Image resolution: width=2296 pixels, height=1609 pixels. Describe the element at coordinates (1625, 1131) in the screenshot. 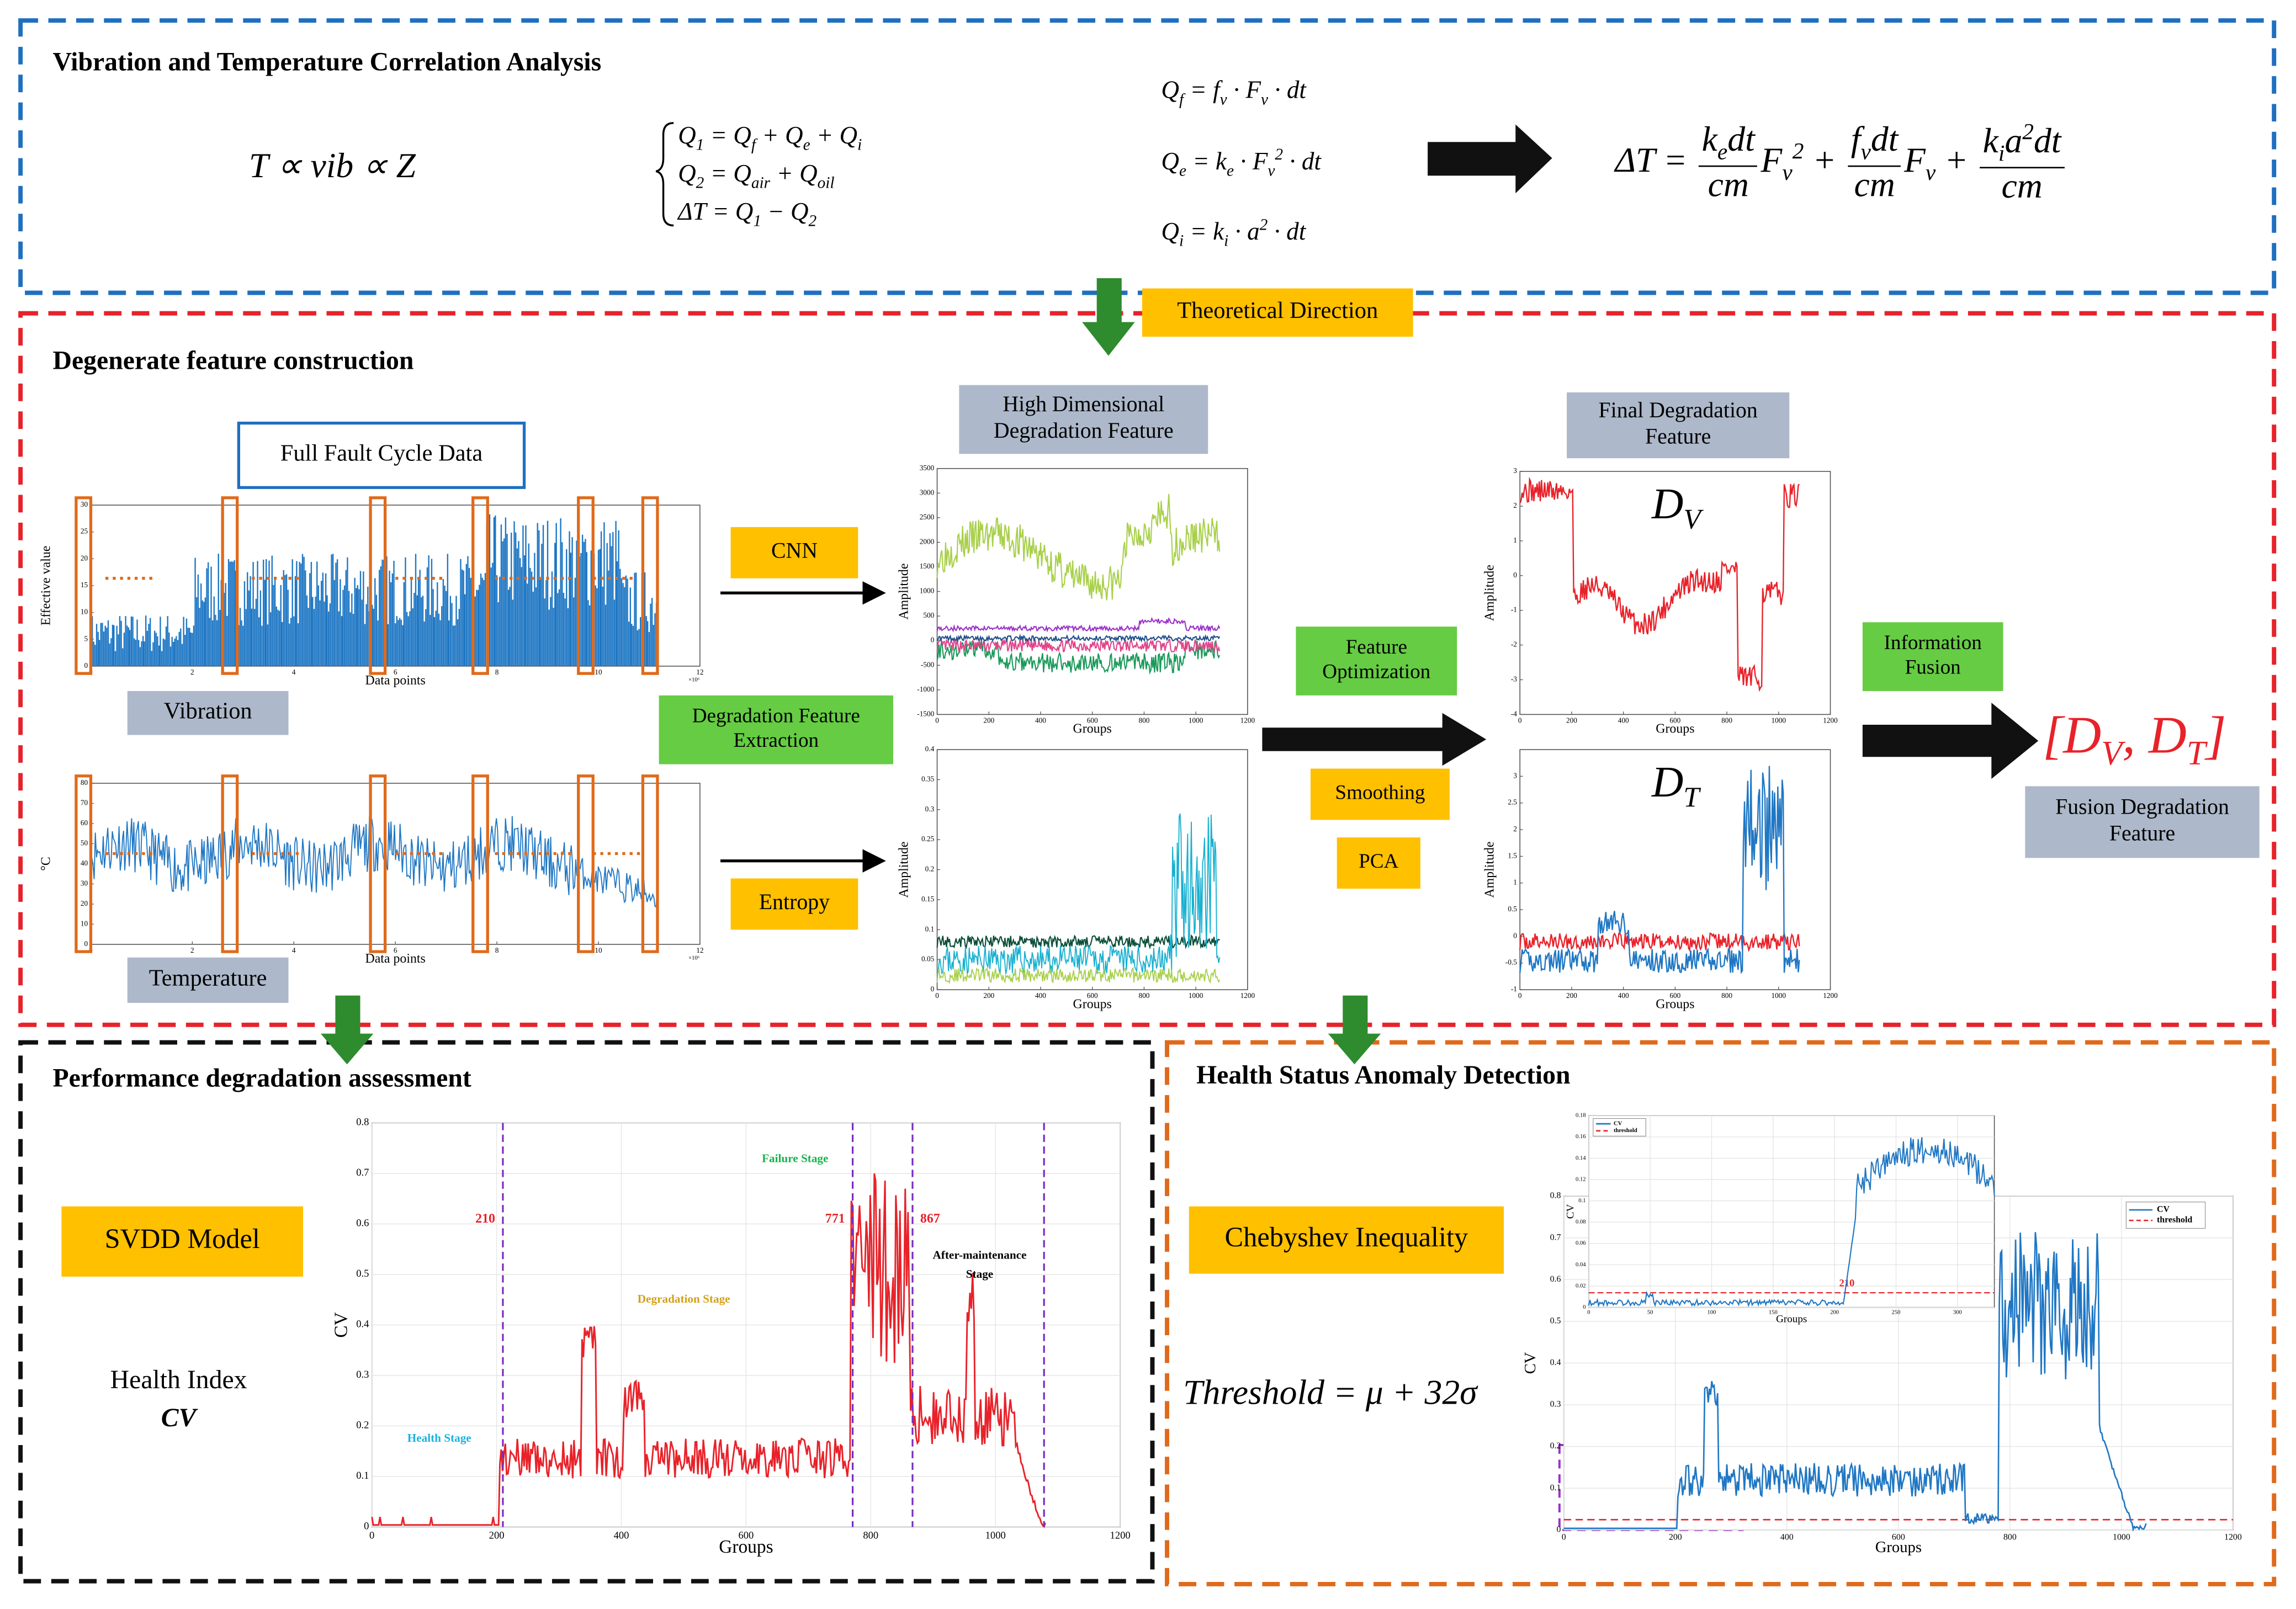

I see `legend-label: threshold` at that location.